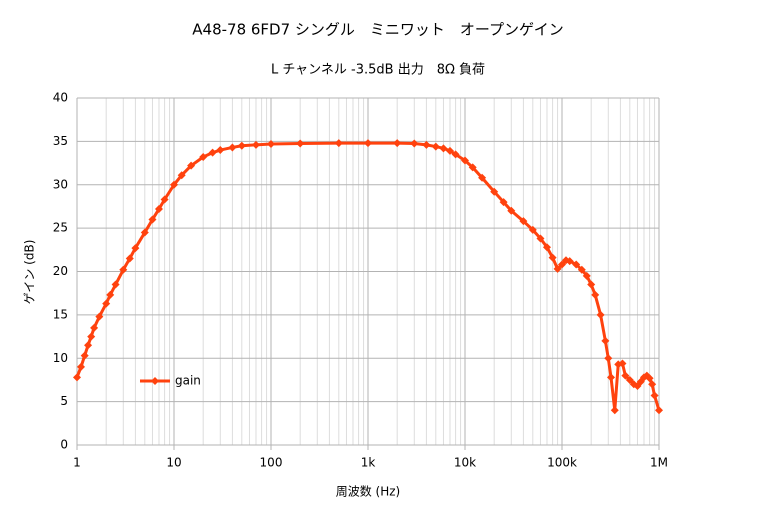 The width and height of the screenshot is (759, 518). What do you see at coordinates (188, 381) in the screenshot?
I see `legend-label: gain` at bounding box center [188, 381].